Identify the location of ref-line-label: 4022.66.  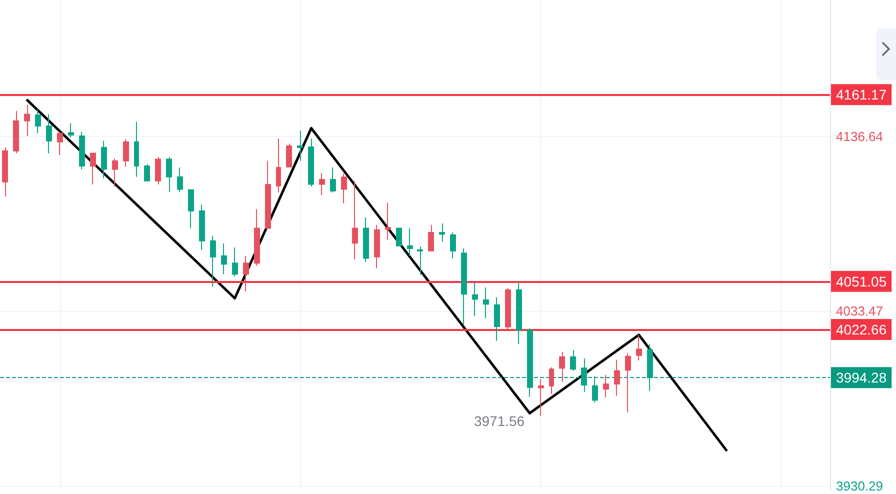
(861, 330).